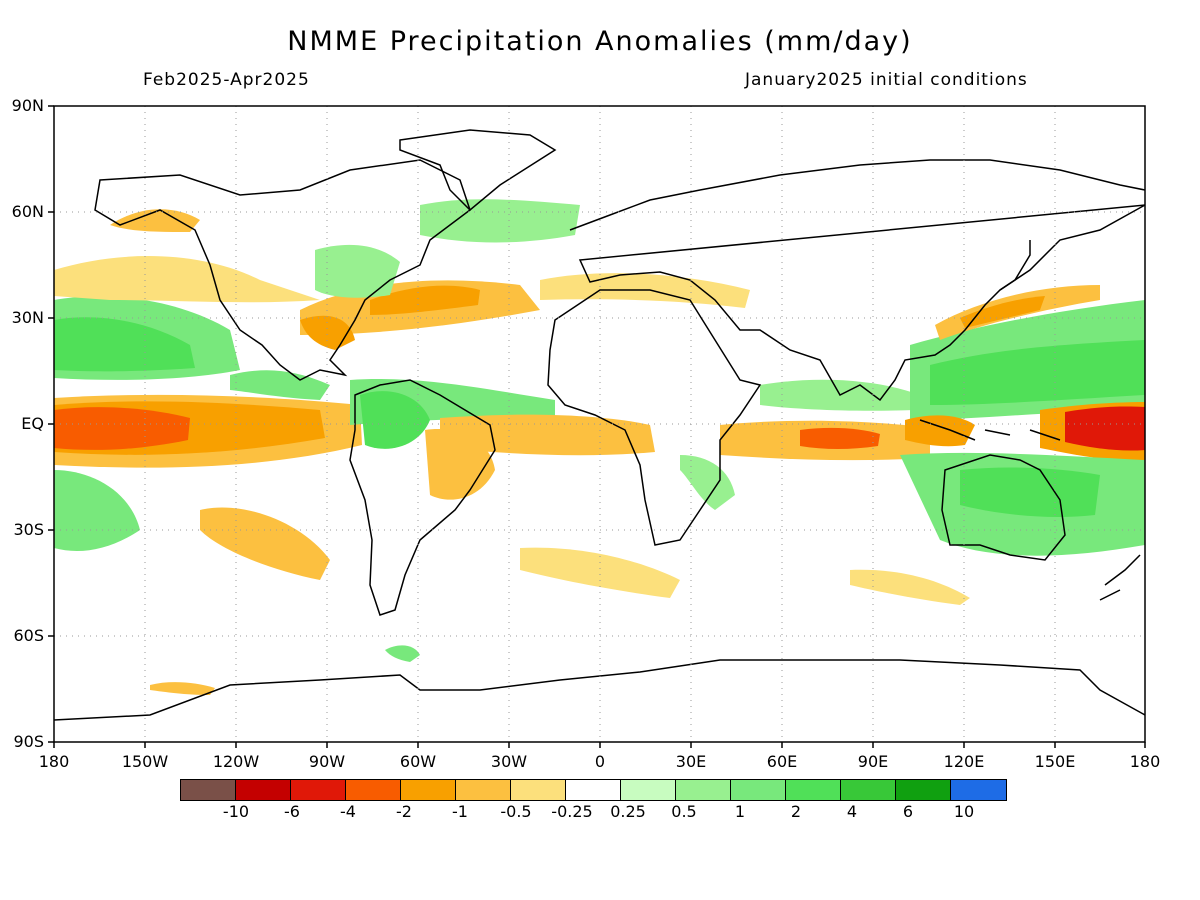 The width and height of the screenshot is (1200, 900). Describe the element at coordinates (122, 428) in the screenshot. I see `anomaly-dry-eq-pacific-core` at that location.